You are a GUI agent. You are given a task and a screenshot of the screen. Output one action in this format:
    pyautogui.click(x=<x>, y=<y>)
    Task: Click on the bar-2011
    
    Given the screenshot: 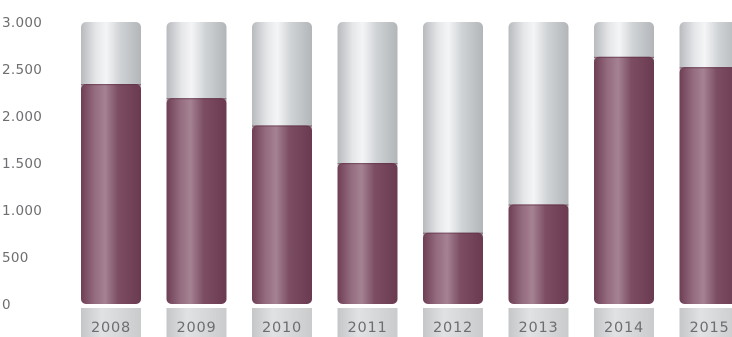 What is the action you would take?
    pyautogui.click(x=367, y=233)
    